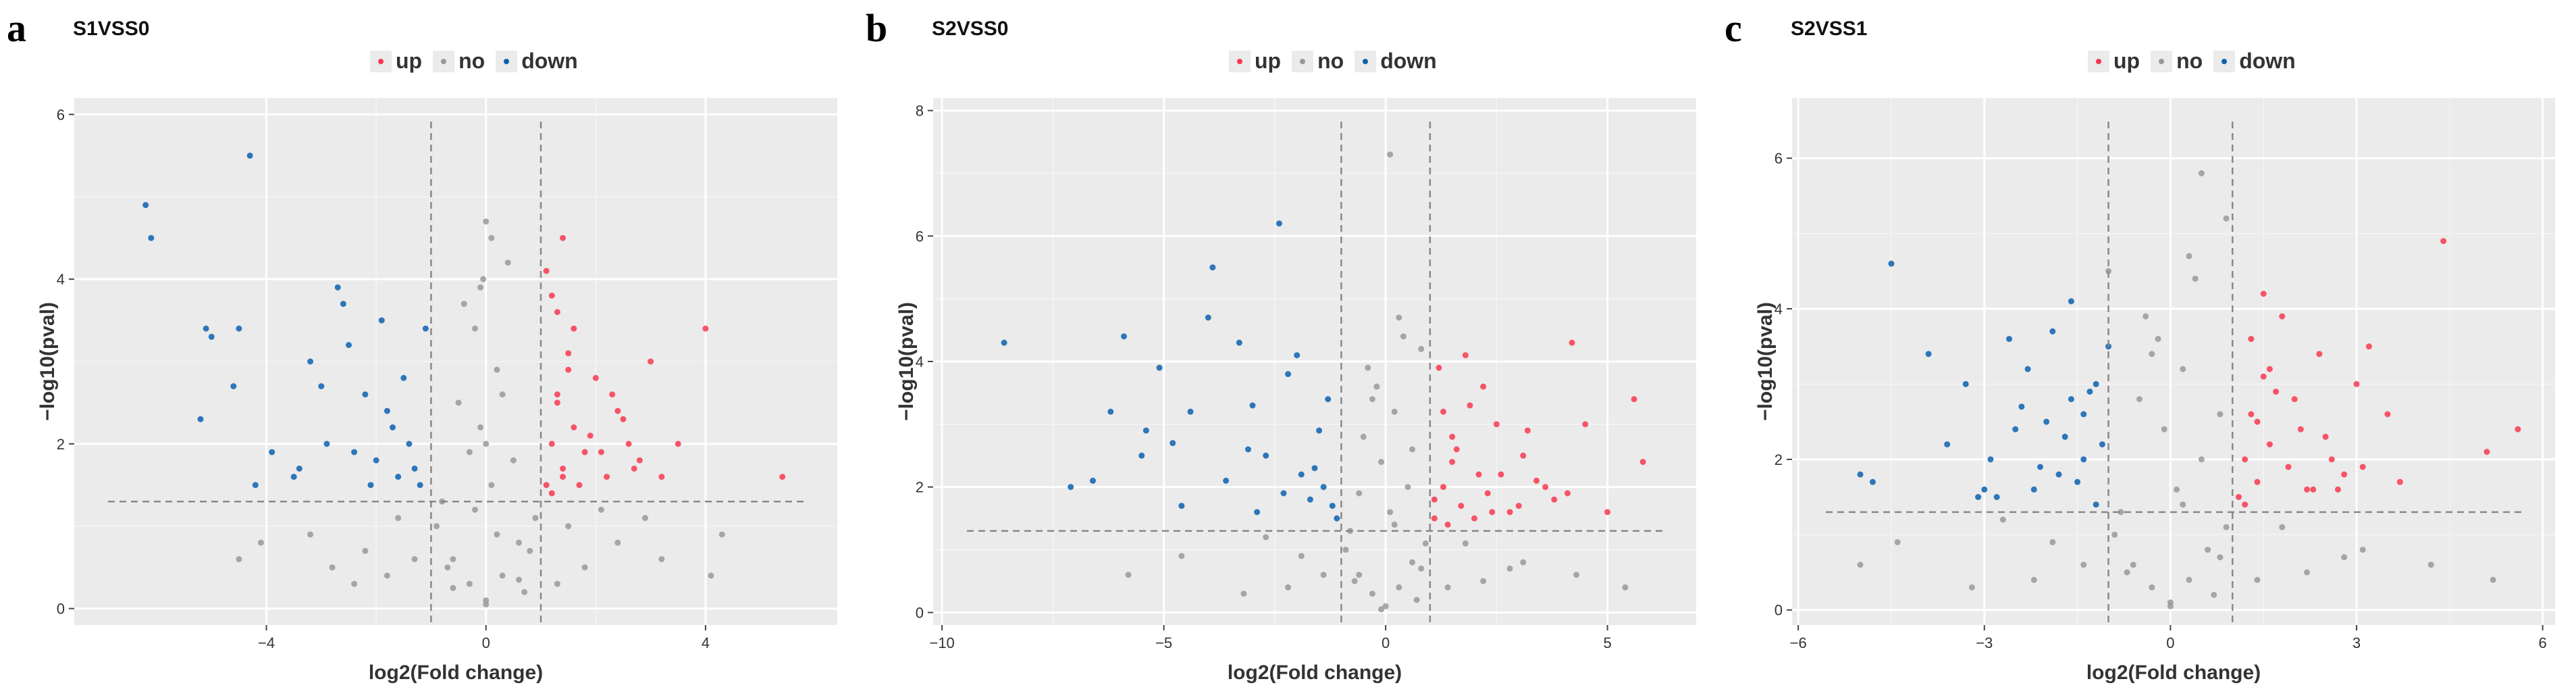 This screenshot has height=698, width=2576. I want to click on x-tick-label: 3, so click(2356, 643).